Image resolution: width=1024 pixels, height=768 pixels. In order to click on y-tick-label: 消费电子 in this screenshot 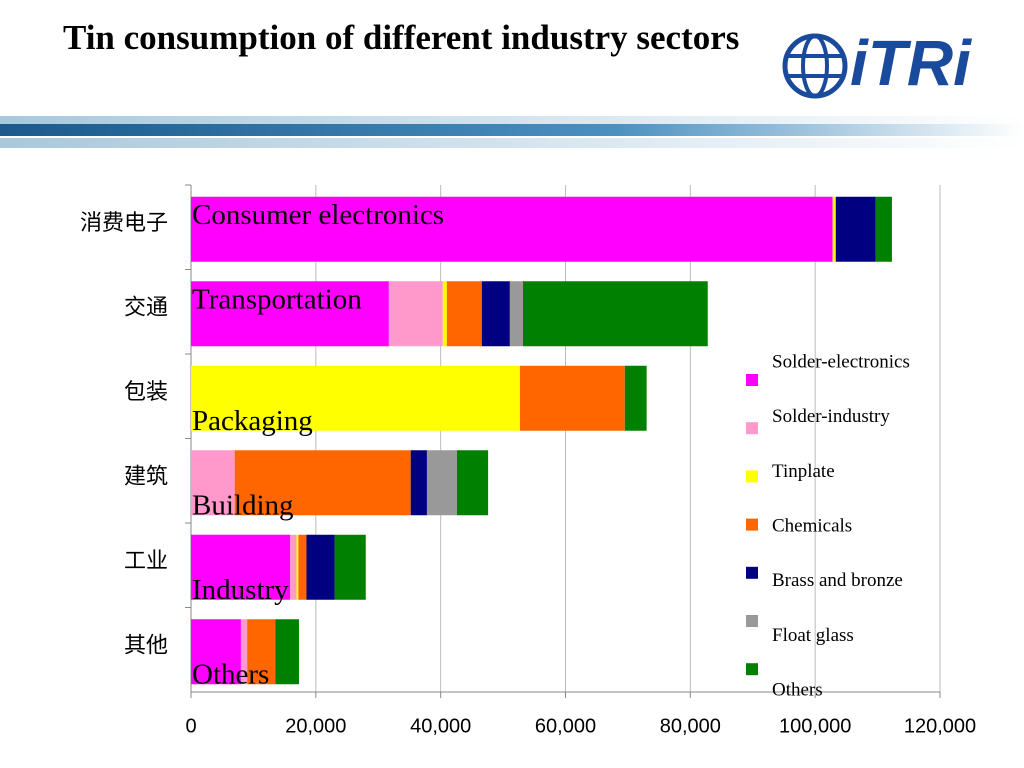, I will do `click(124, 222)`.